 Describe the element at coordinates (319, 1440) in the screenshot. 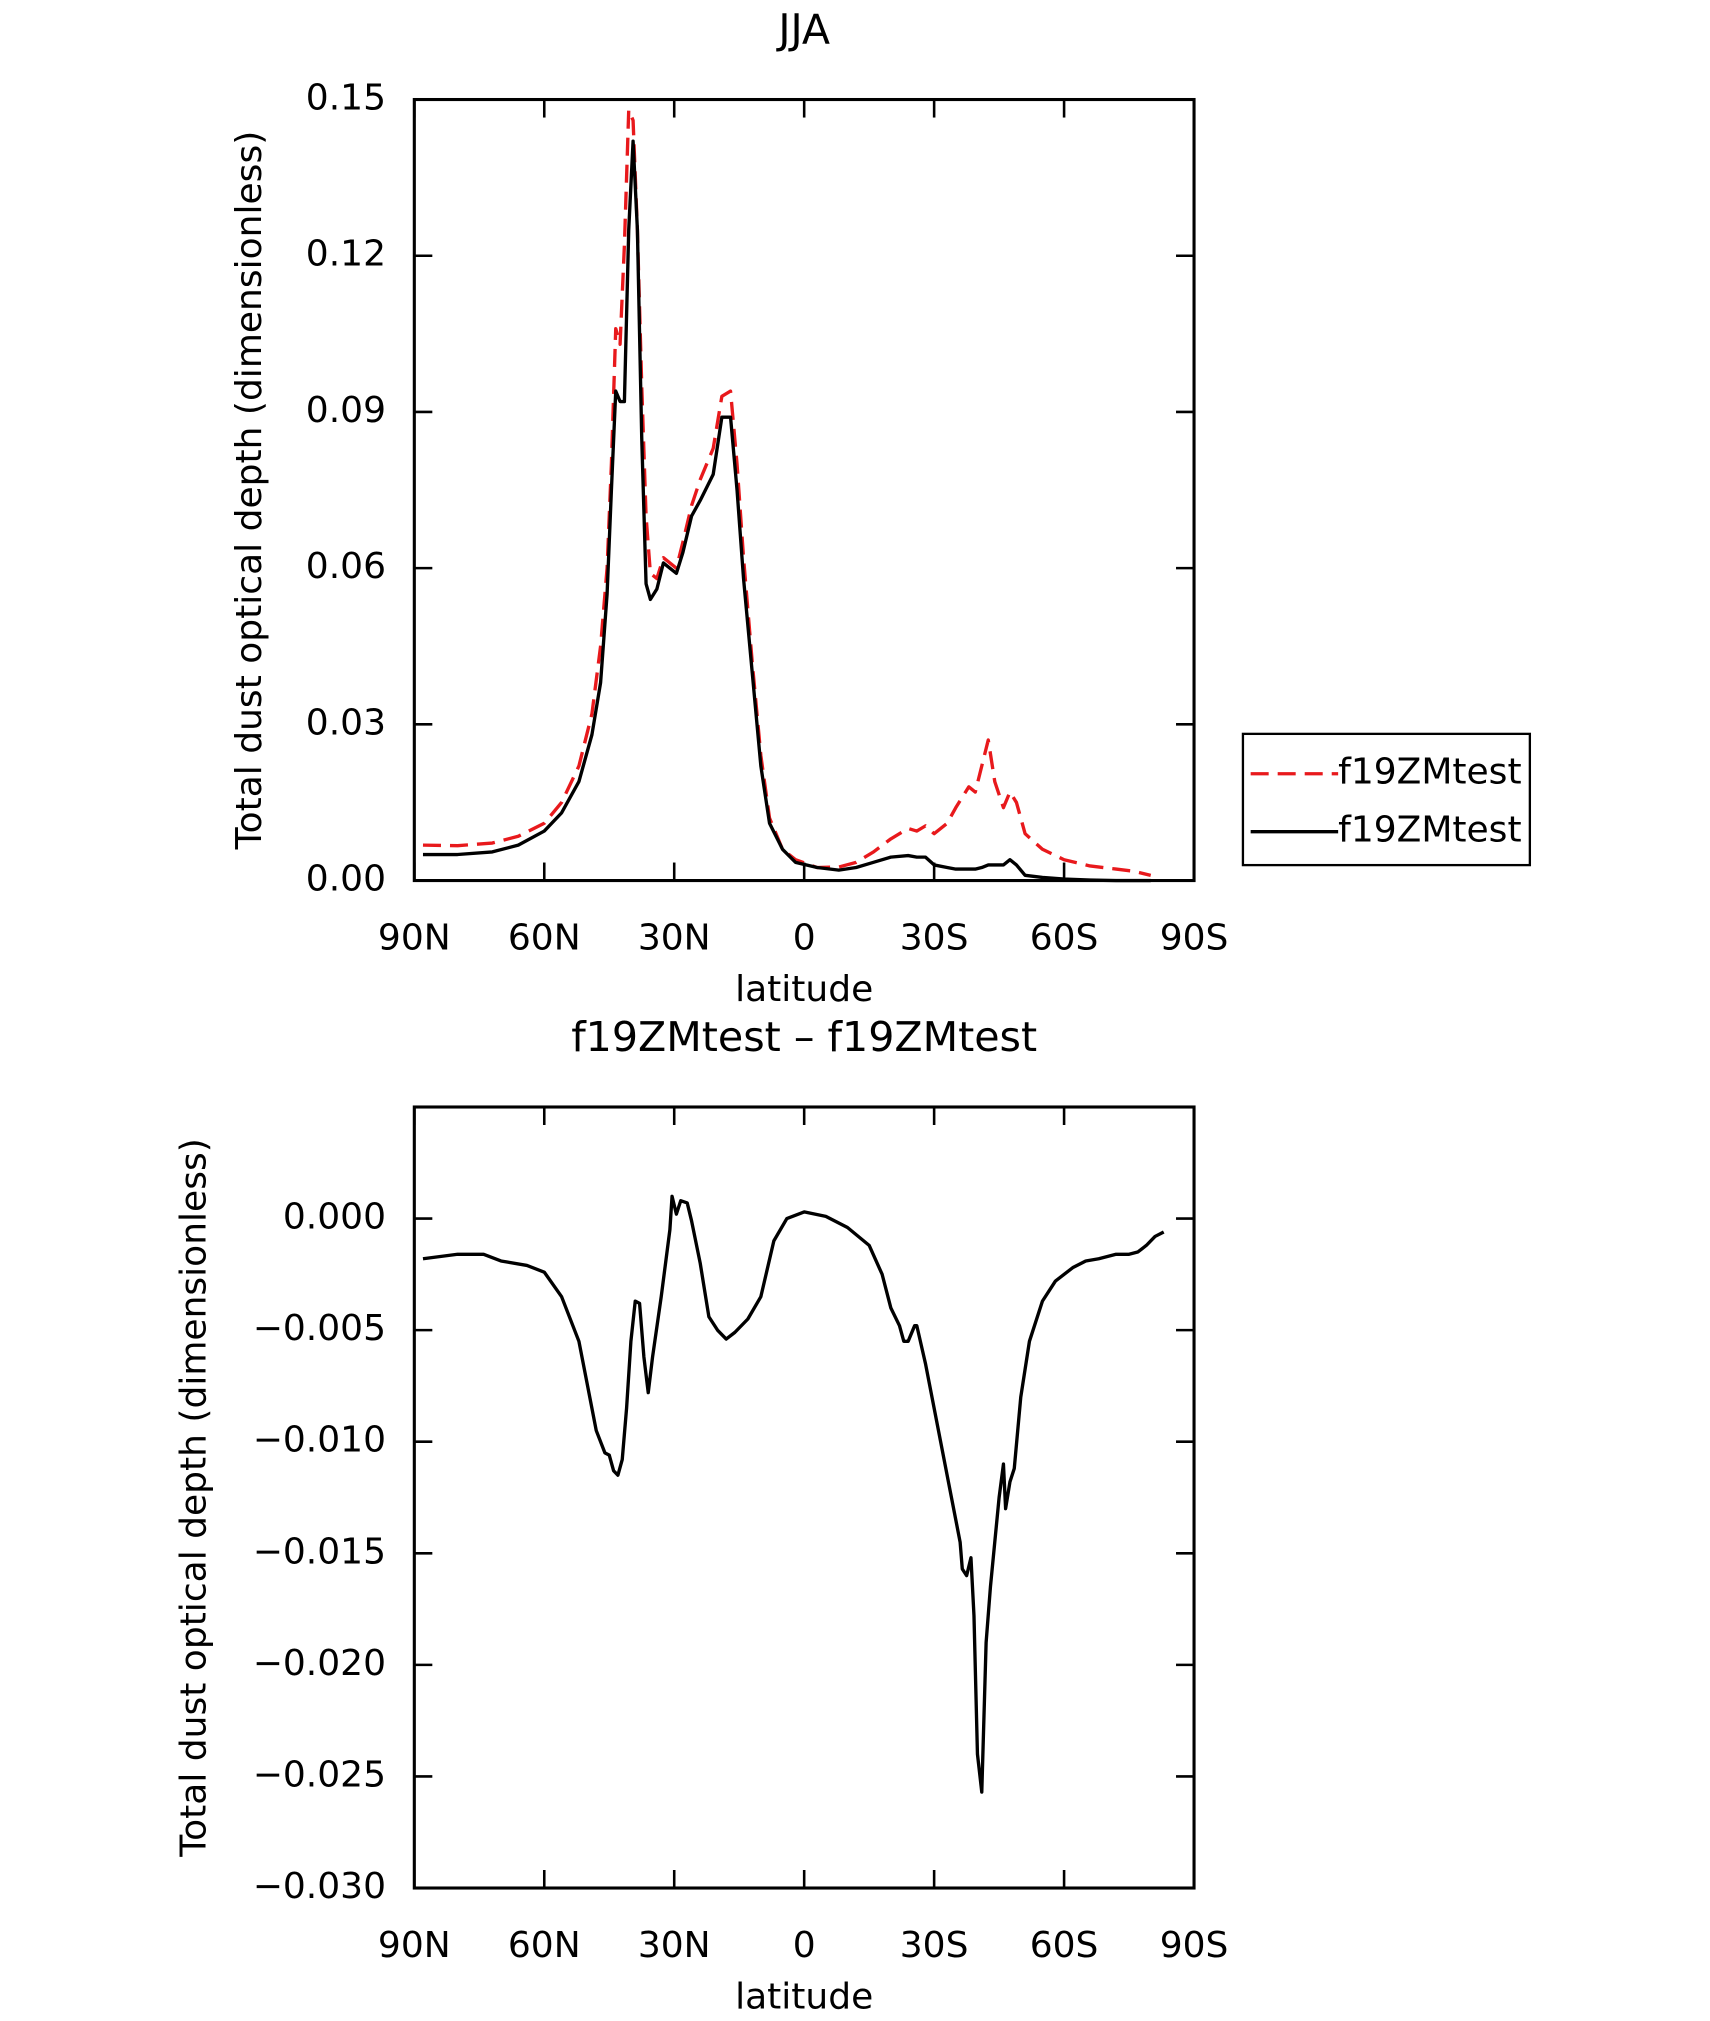

I see `y-tick-label: −0.010` at that location.